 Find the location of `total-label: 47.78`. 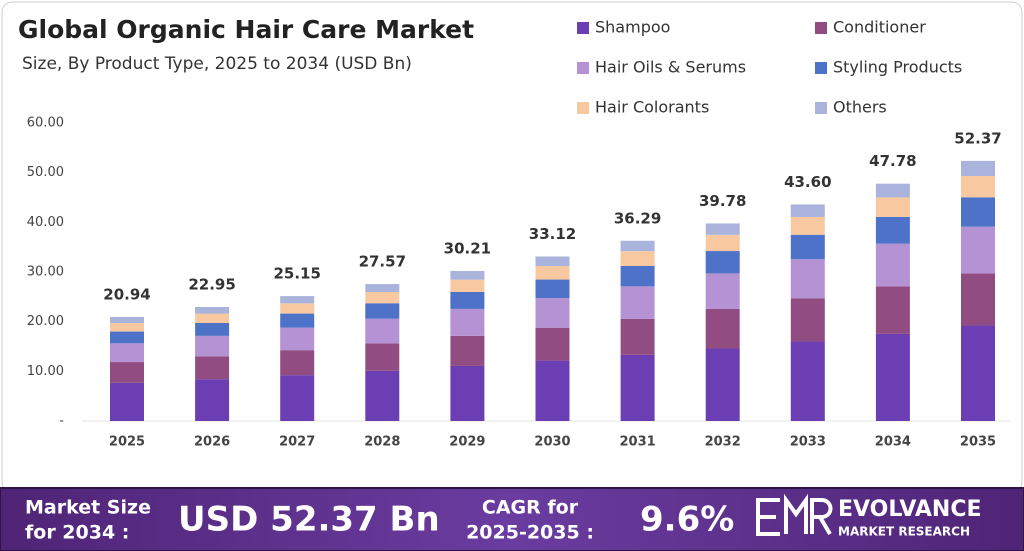

total-label: 47.78 is located at coordinates (892, 161).